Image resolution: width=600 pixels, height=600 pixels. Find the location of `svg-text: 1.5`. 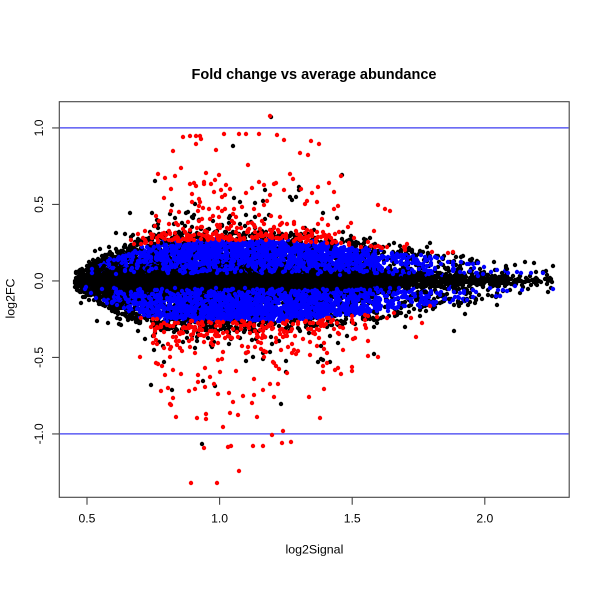

svg-text: 1.5 is located at coordinates (352, 519).